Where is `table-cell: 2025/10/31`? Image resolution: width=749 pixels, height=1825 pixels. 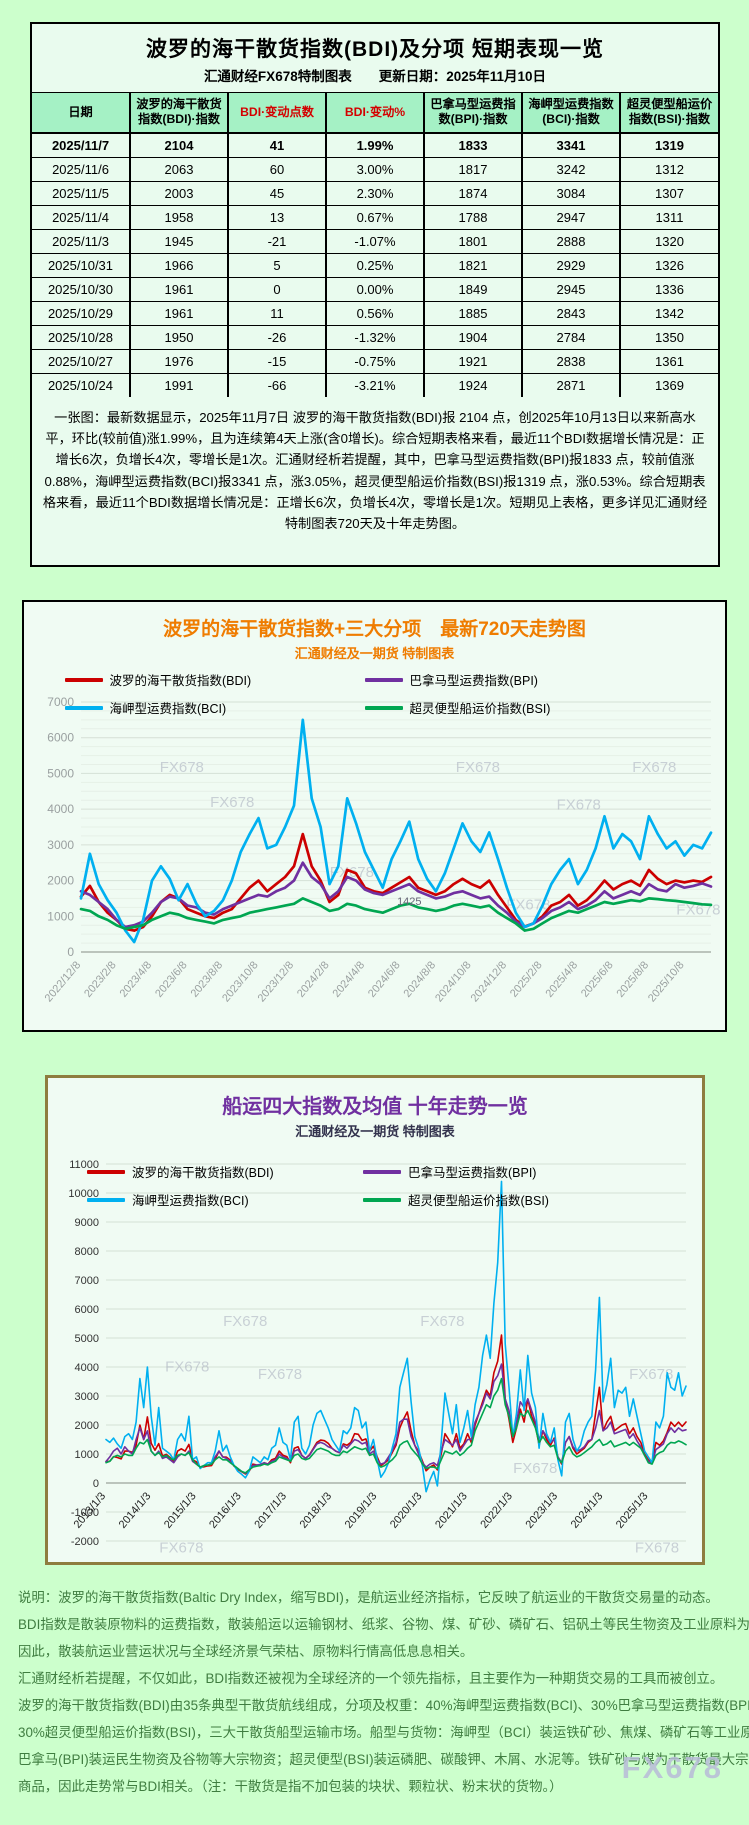
table-cell: 2025/10/31 is located at coordinates (81, 264).